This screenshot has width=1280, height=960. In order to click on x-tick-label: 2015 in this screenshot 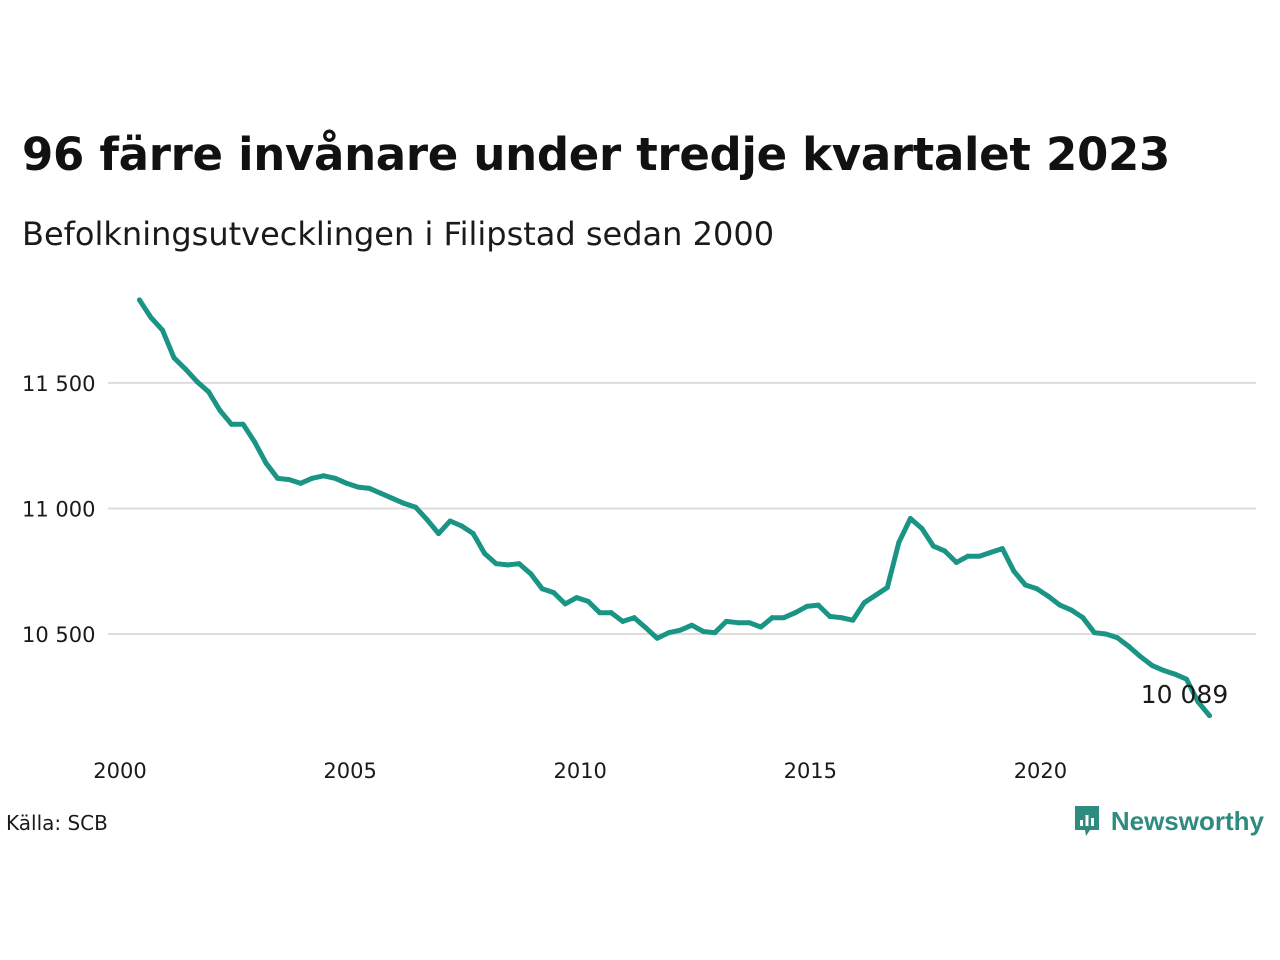, I will do `click(810, 771)`.